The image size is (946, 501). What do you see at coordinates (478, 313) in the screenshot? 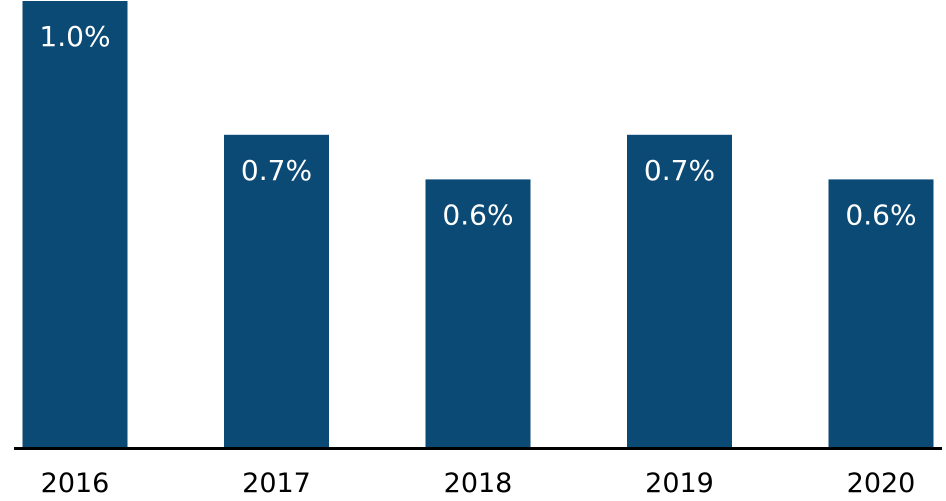
I see `bar-2018` at bounding box center [478, 313].